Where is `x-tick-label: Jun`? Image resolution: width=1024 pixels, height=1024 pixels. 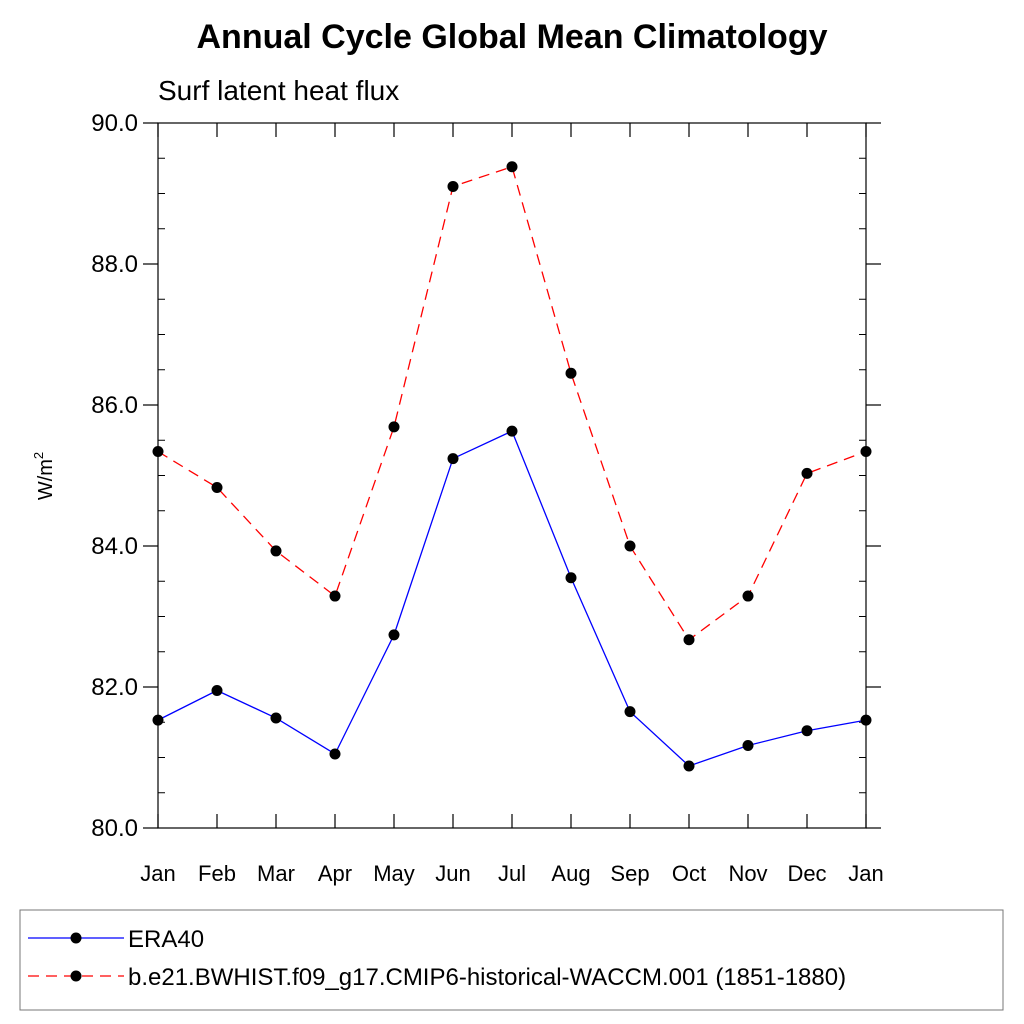 x-tick-label: Jun is located at coordinates (452, 873).